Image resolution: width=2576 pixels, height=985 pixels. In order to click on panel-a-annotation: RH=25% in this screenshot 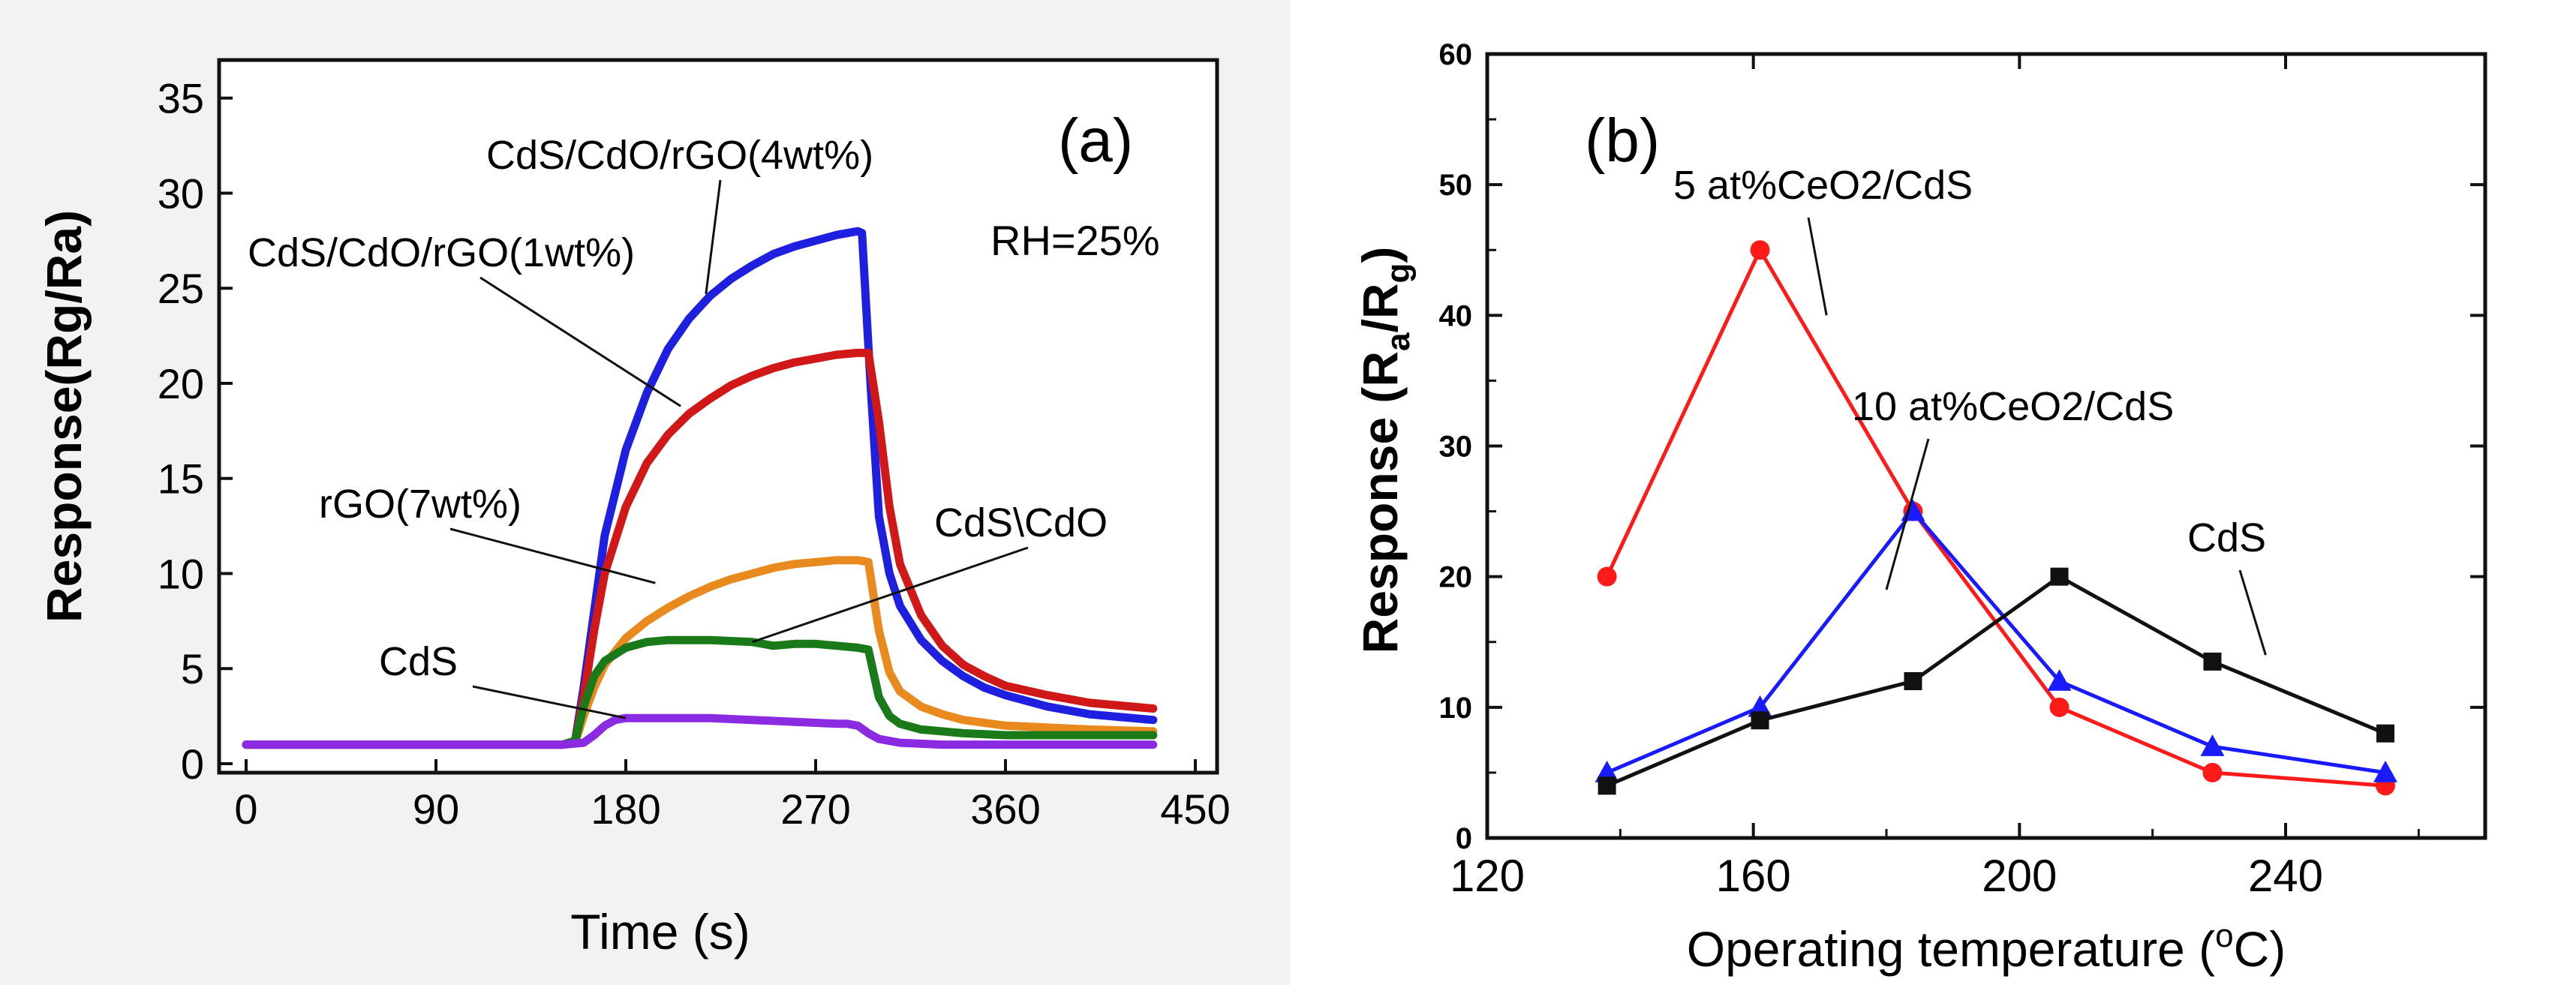, I will do `click(1075, 240)`.